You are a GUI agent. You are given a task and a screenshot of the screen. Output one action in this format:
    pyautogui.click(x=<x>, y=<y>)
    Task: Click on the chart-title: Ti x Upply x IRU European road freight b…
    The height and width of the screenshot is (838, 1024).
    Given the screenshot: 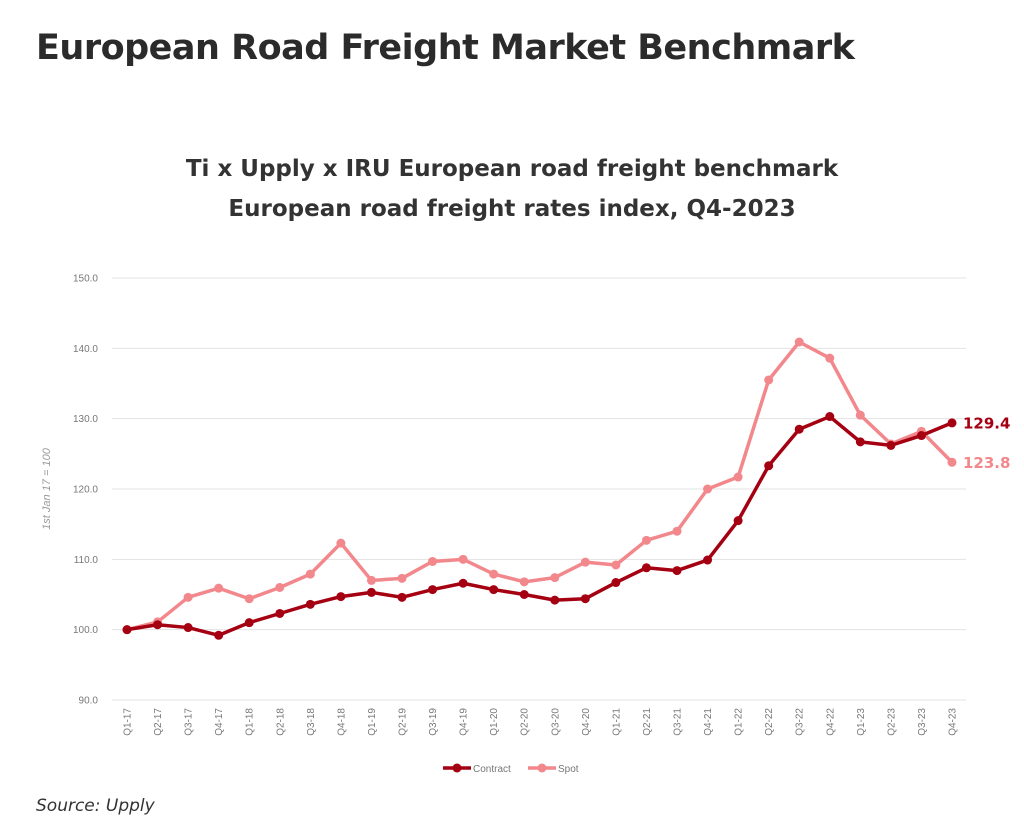 What is the action you would take?
    pyautogui.click(x=512, y=169)
    